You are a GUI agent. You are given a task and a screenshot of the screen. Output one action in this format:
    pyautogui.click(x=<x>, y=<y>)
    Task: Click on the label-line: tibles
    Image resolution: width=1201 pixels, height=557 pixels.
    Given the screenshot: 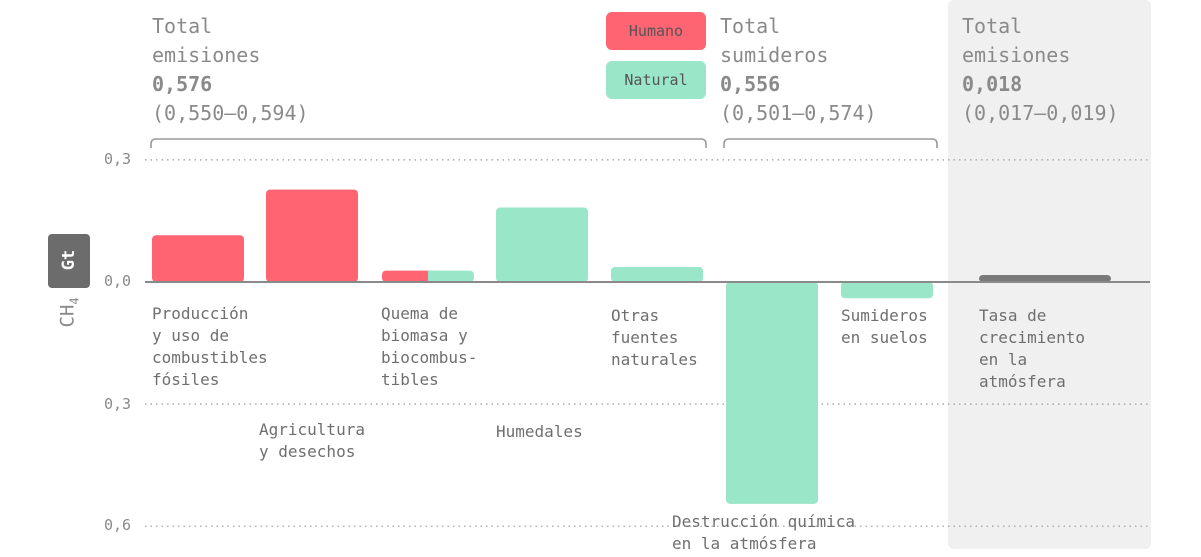 What is the action you would take?
    pyautogui.click(x=410, y=379)
    